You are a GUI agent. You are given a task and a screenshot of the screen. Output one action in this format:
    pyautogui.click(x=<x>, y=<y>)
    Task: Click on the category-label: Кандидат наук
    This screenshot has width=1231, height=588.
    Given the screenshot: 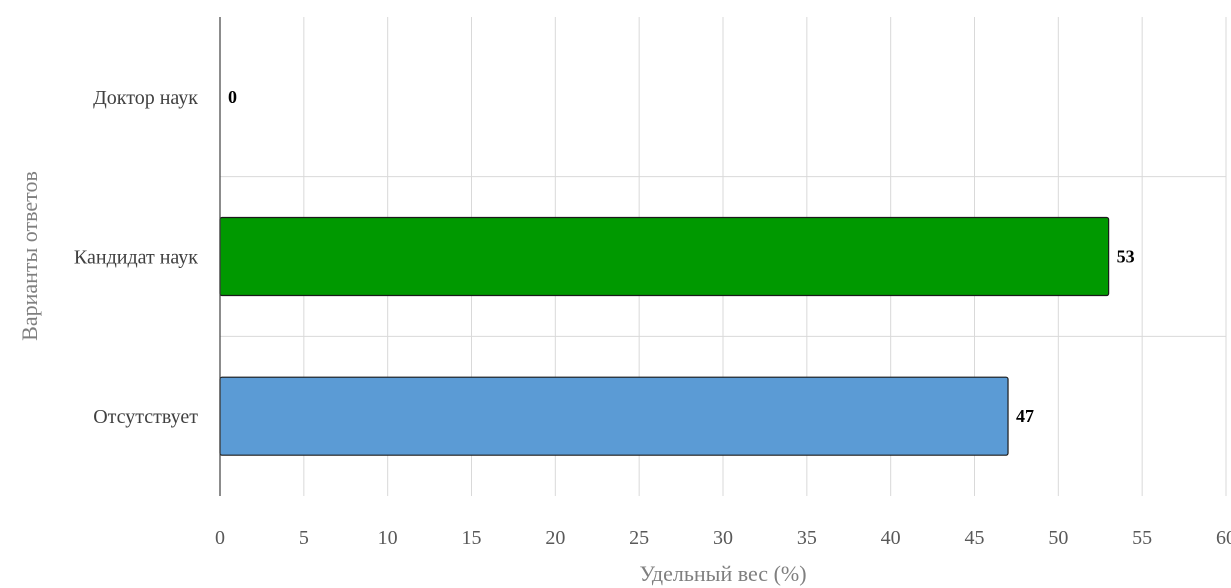 What is the action you would take?
    pyautogui.click(x=136, y=258)
    